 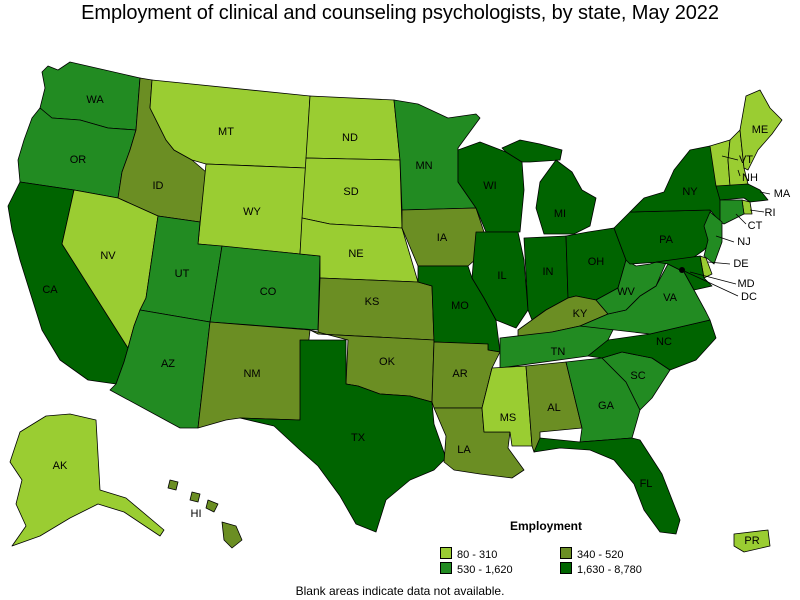 What do you see at coordinates (477, 555) in the screenshot?
I see `legend-label-1: 80 - 310` at bounding box center [477, 555].